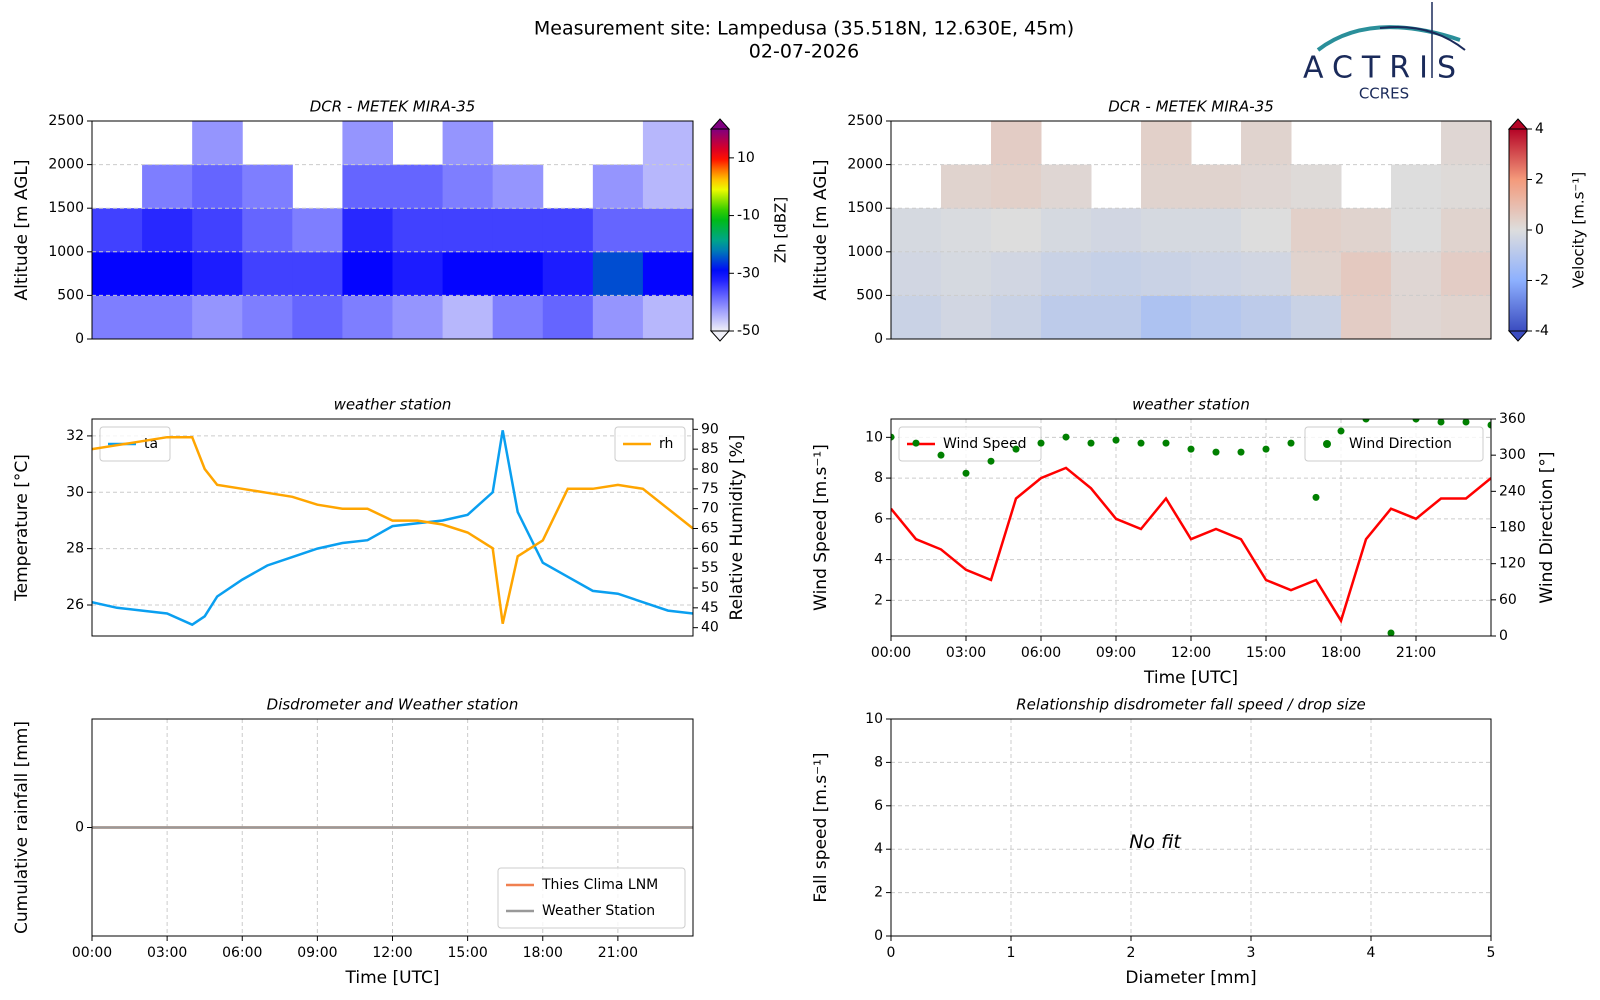  What do you see at coordinates (467, 953) in the screenshot?
I see `x-tick-label: 15:00` at bounding box center [467, 953].